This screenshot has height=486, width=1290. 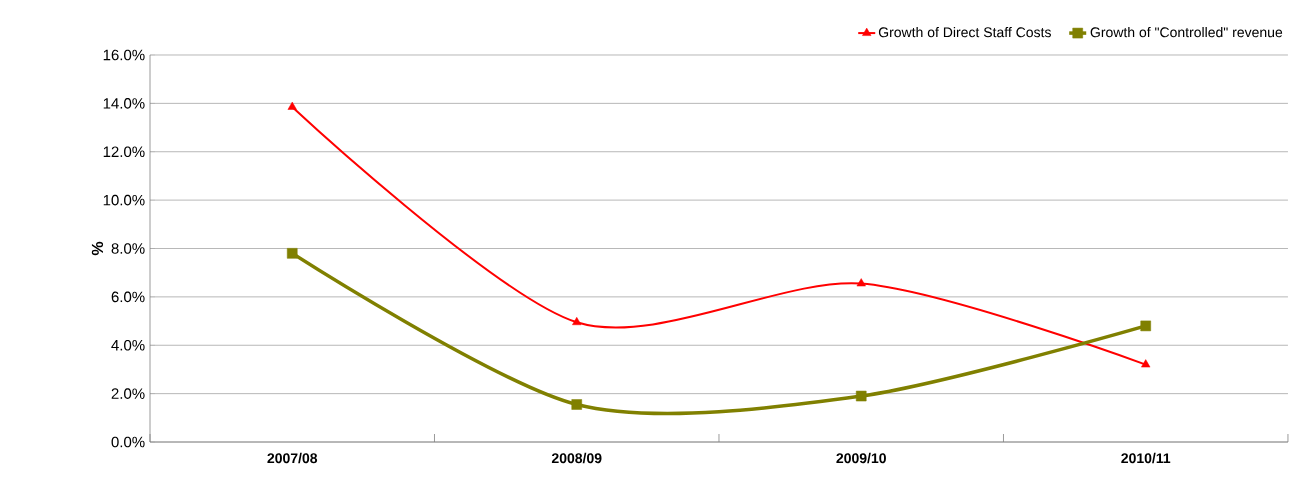 What do you see at coordinates (124, 200) in the screenshot?
I see `y-tick-label: 10.0%` at bounding box center [124, 200].